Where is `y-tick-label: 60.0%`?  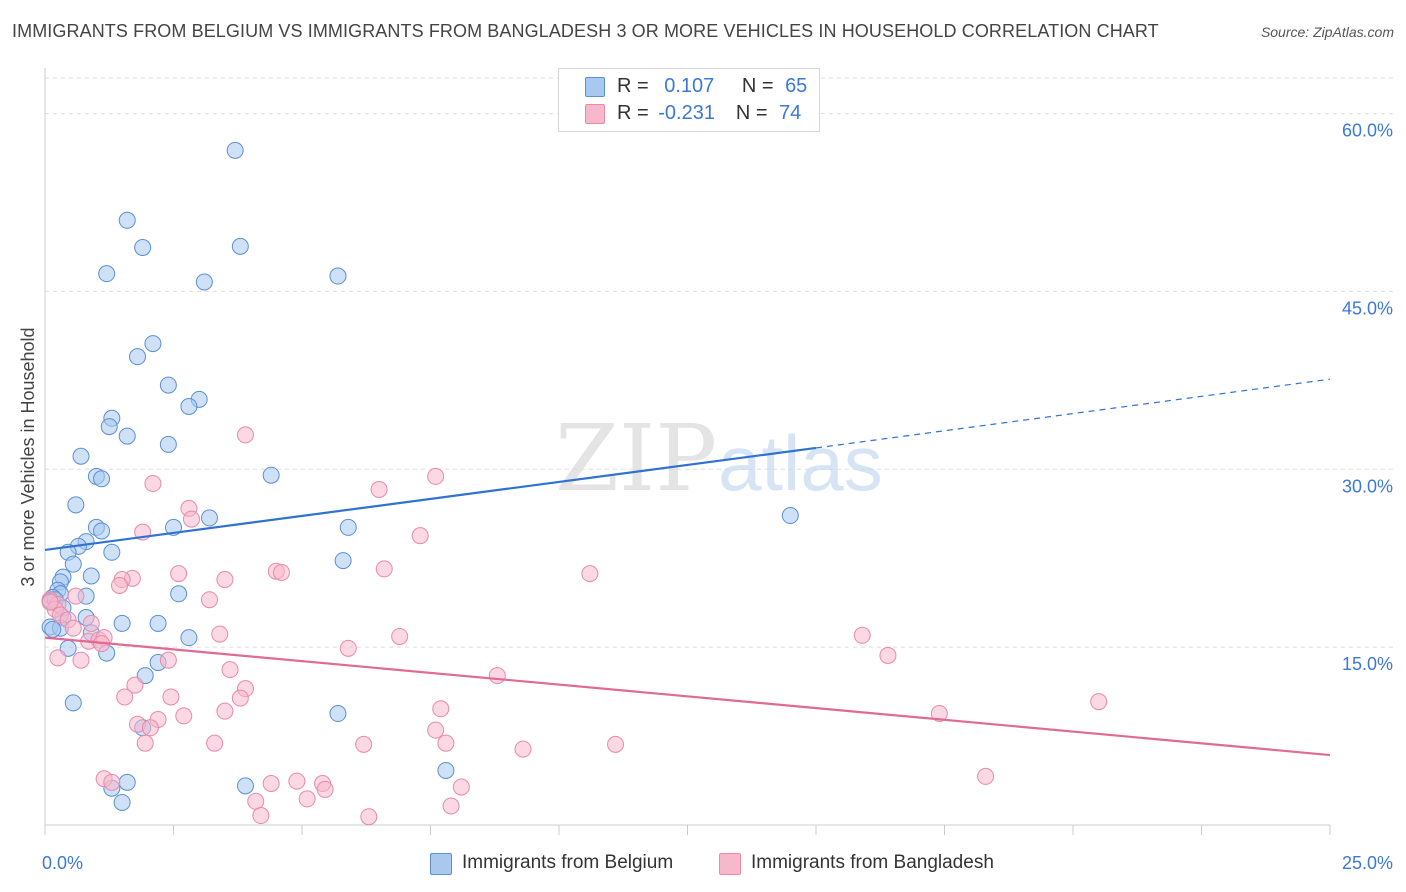 y-tick-label: 60.0% is located at coordinates (1367, 131).